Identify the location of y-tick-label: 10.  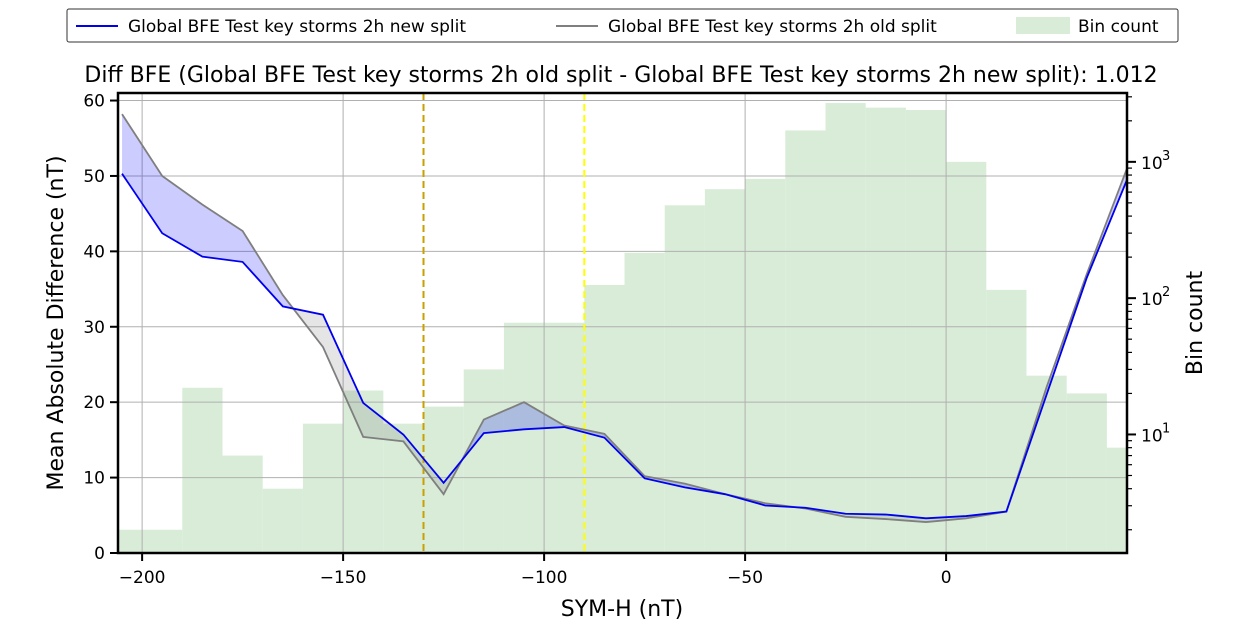
(94, 479).